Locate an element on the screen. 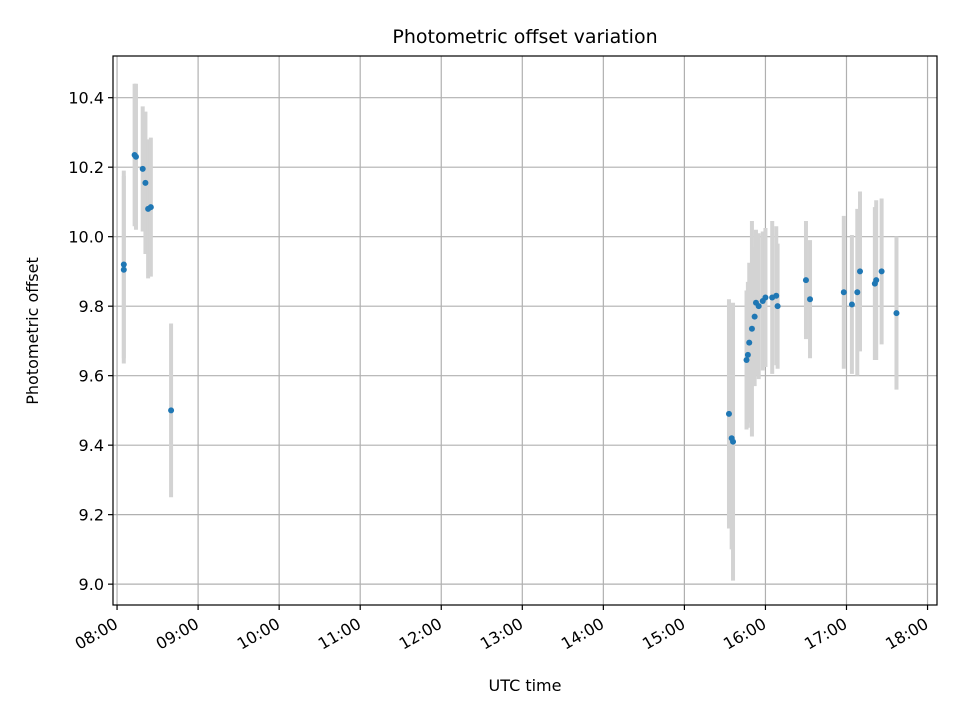 This screenshot has width=960, height=724. y-tick-label: 10.2 is located at coordinates (86, 167).